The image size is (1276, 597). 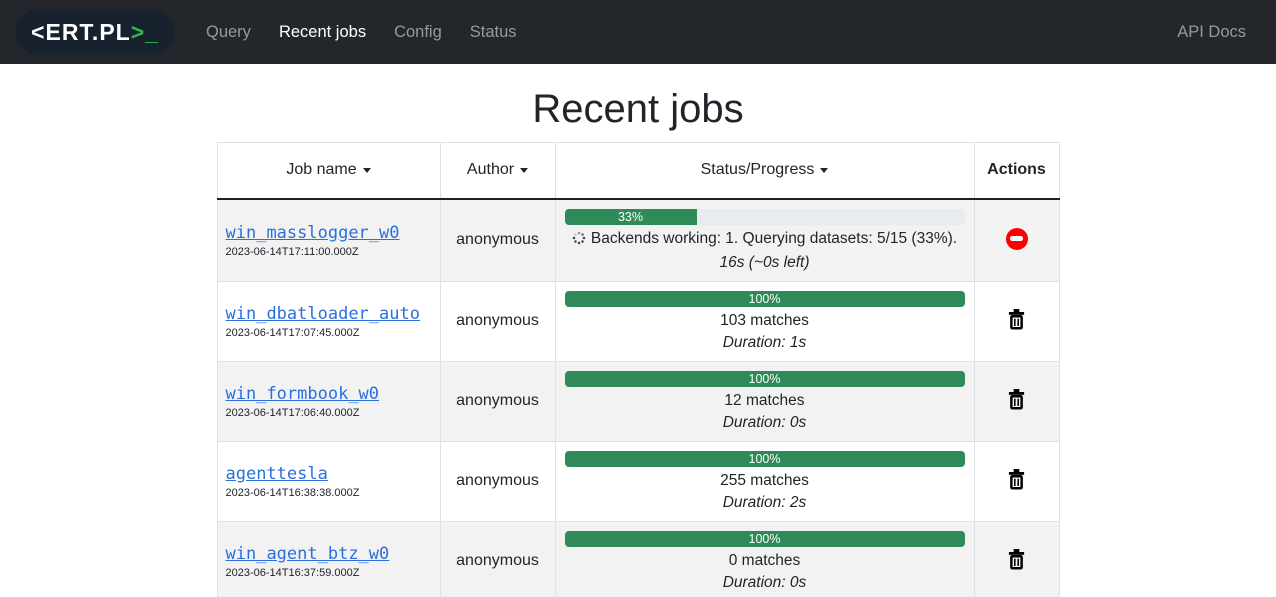 I want to click on job-timestamp: 2023-06-14T17:11:00.000Z, so click(x=292, y=251).